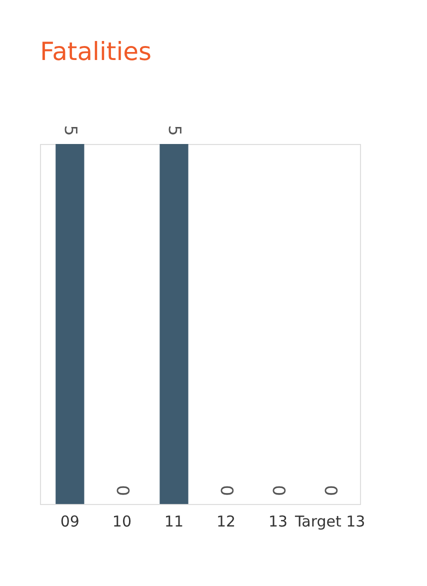  Describe the element at coordinates (96, 51) in the screenshot. I see `chart-title: Fatalities` at that location.